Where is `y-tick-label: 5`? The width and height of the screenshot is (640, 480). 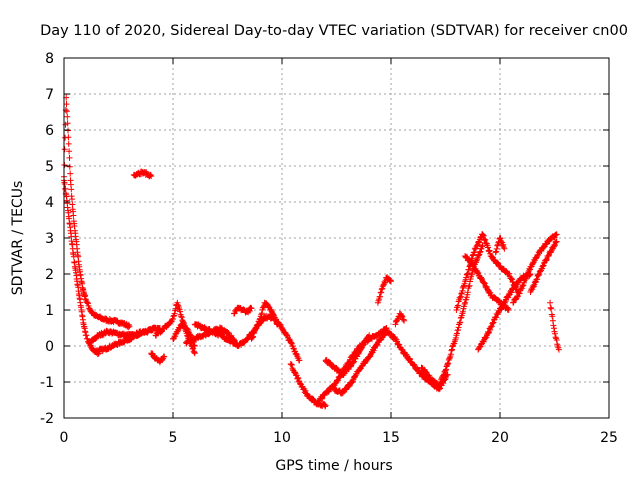 y-tick-label: 5 is located at coordinates (49, 167).